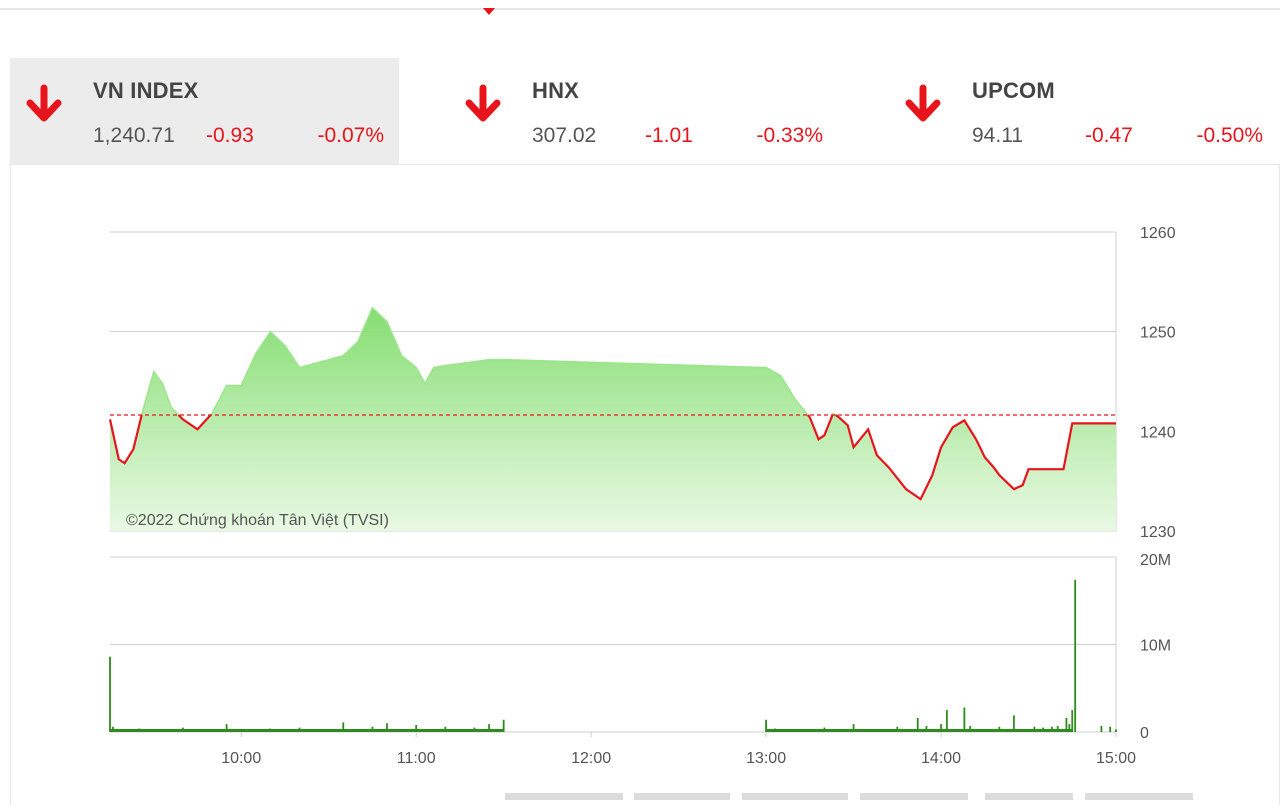  I want to click on price-tick-label: 1250, so click(1158, 333).